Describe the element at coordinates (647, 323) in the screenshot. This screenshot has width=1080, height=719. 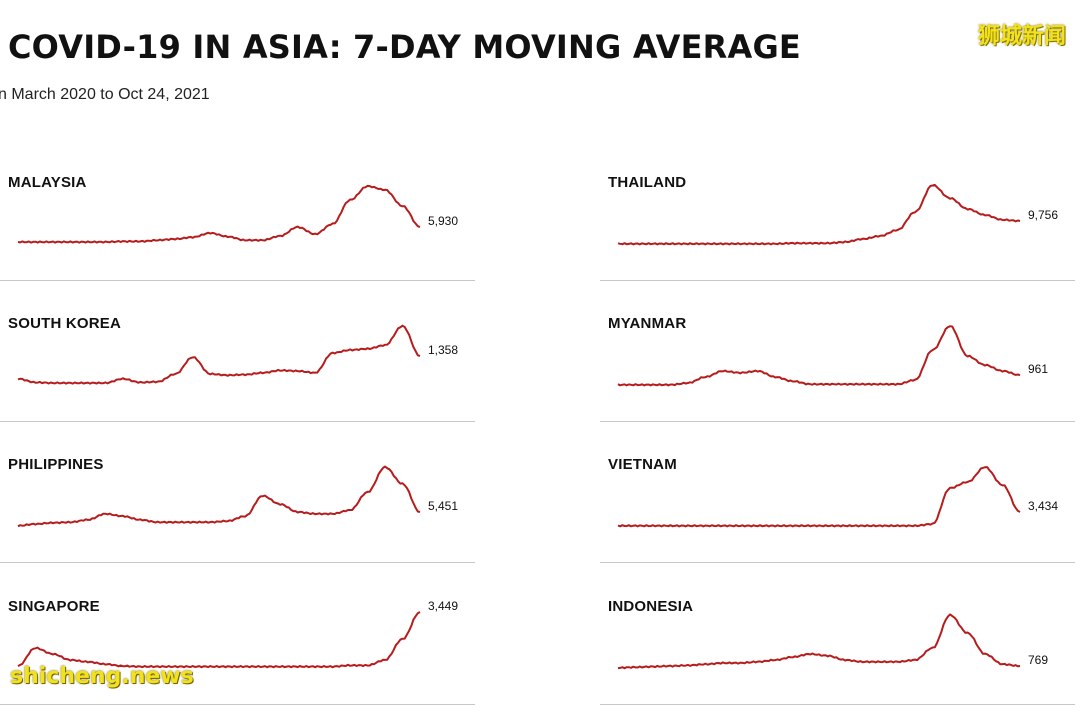
I see `country-label: MYANMAR` at that location.